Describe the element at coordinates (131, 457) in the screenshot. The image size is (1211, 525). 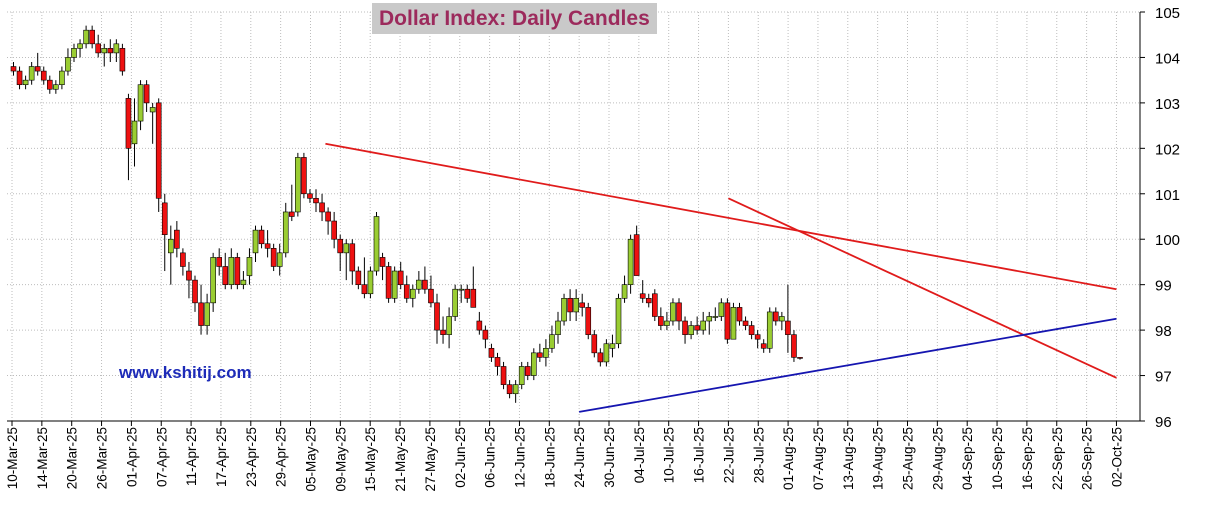
I see `x-tick-label: 01-Apr-25` at that location.